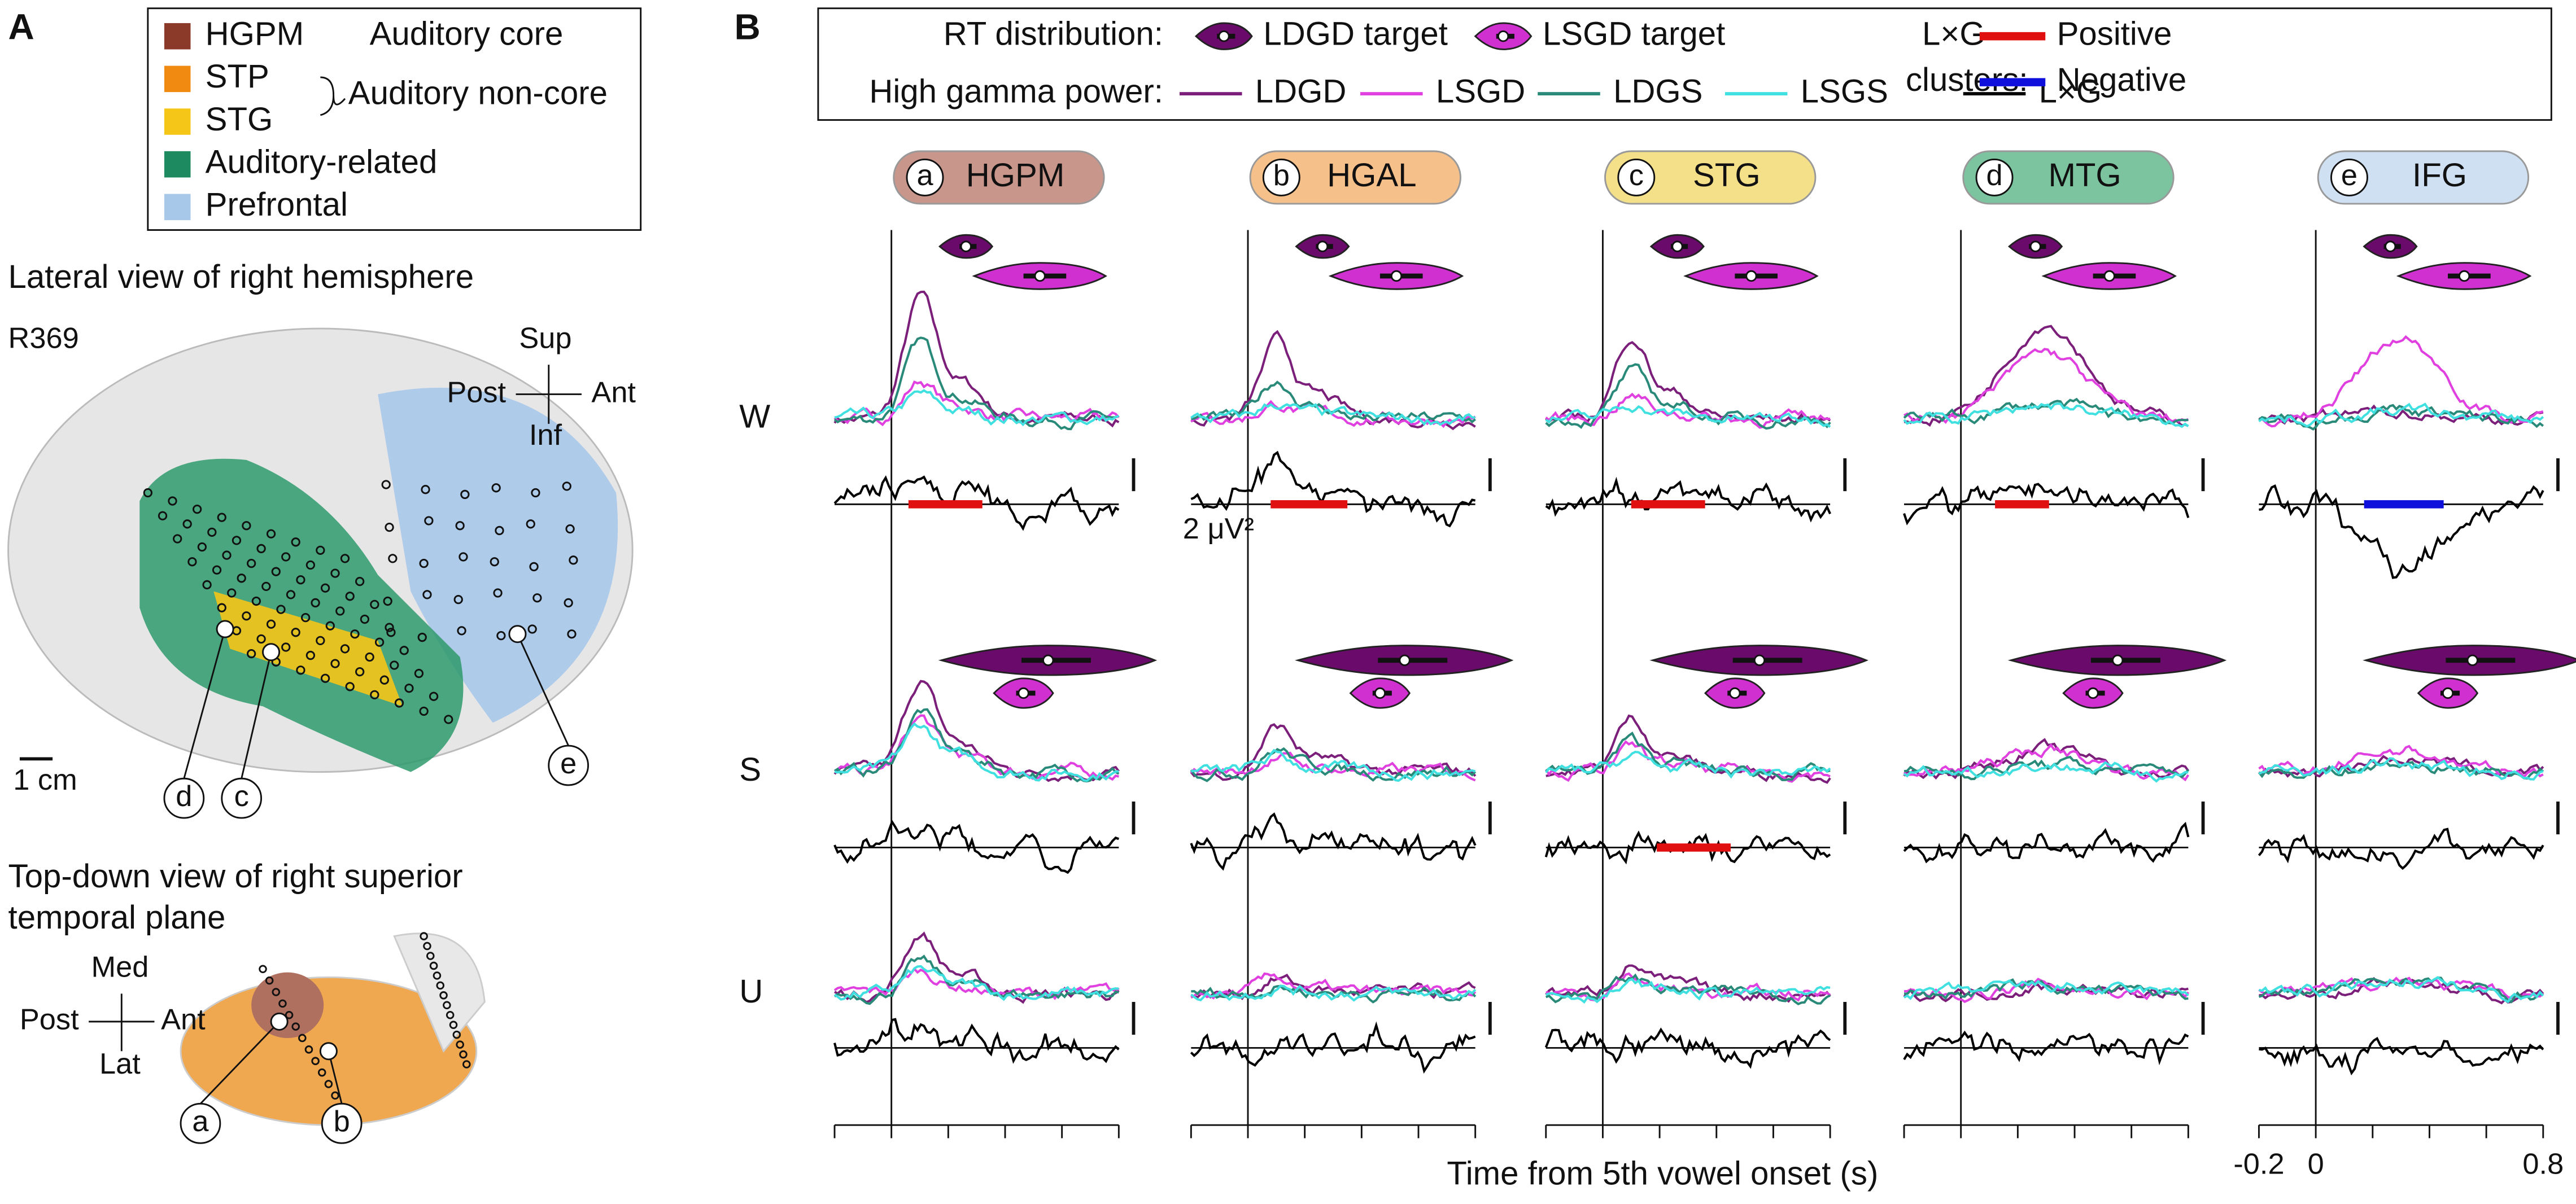 Image resolution: width=2576 pixels, height=1204 pixels. Describe the element at coordinates (1503, 36) in the screenshot. I see `legend-violin-median` at that location.